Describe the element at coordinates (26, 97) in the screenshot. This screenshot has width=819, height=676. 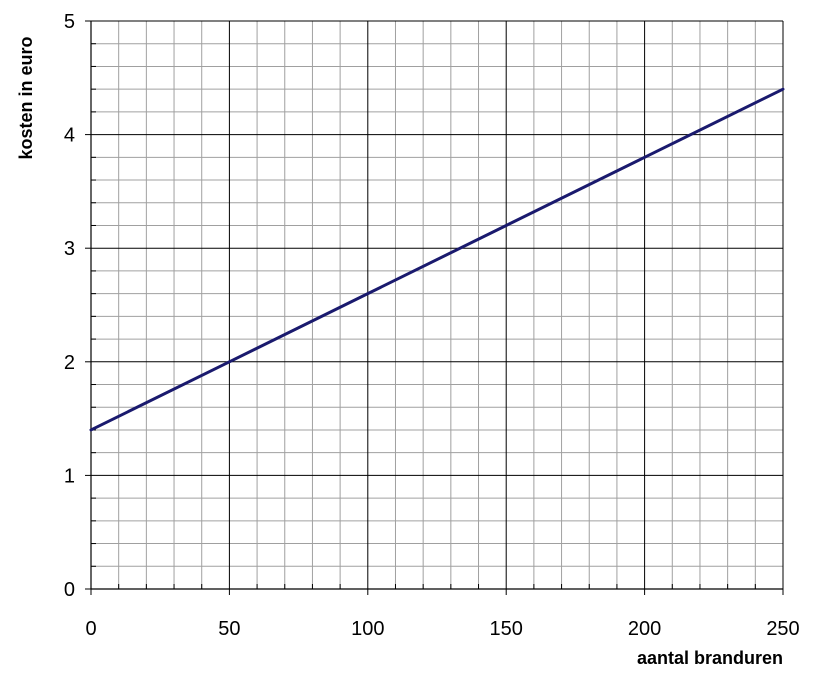
I see `y-axis-title: kosten in euro` at that location.